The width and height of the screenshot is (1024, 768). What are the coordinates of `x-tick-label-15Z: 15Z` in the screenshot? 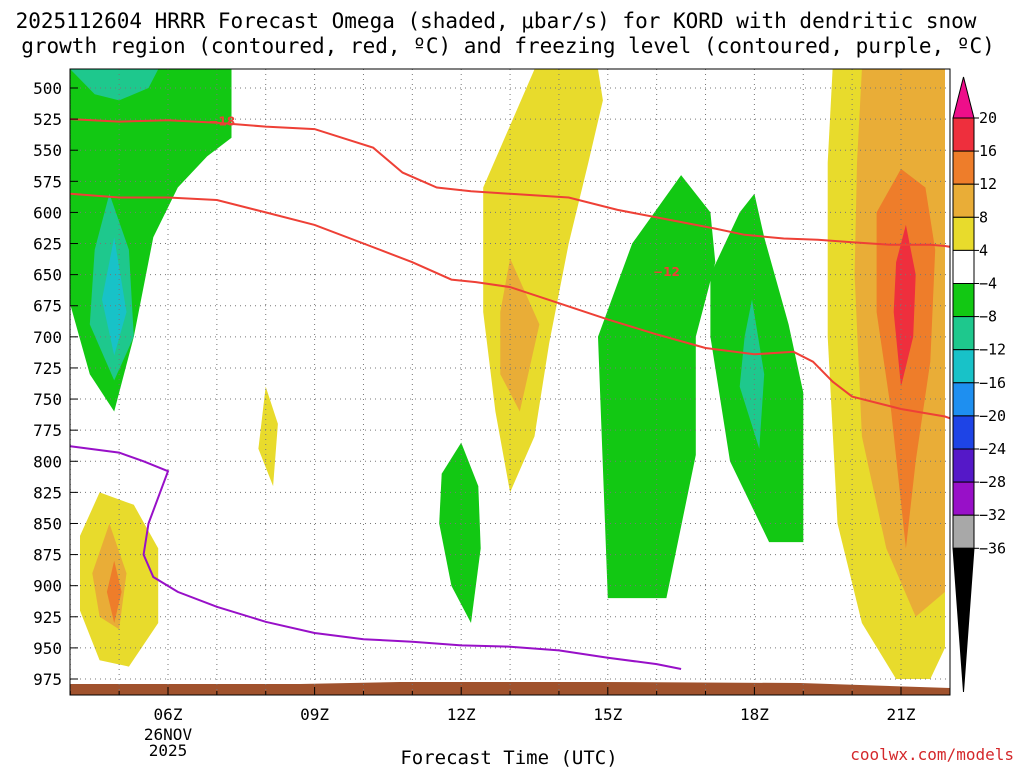 It's located at (607, 714).